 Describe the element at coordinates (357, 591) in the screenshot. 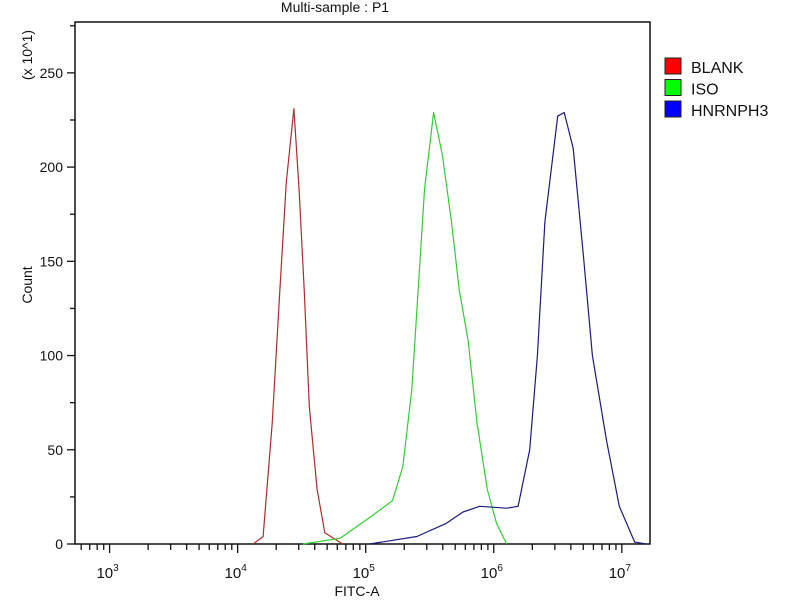

I see `x-axis-label: FITC-A` at that location.